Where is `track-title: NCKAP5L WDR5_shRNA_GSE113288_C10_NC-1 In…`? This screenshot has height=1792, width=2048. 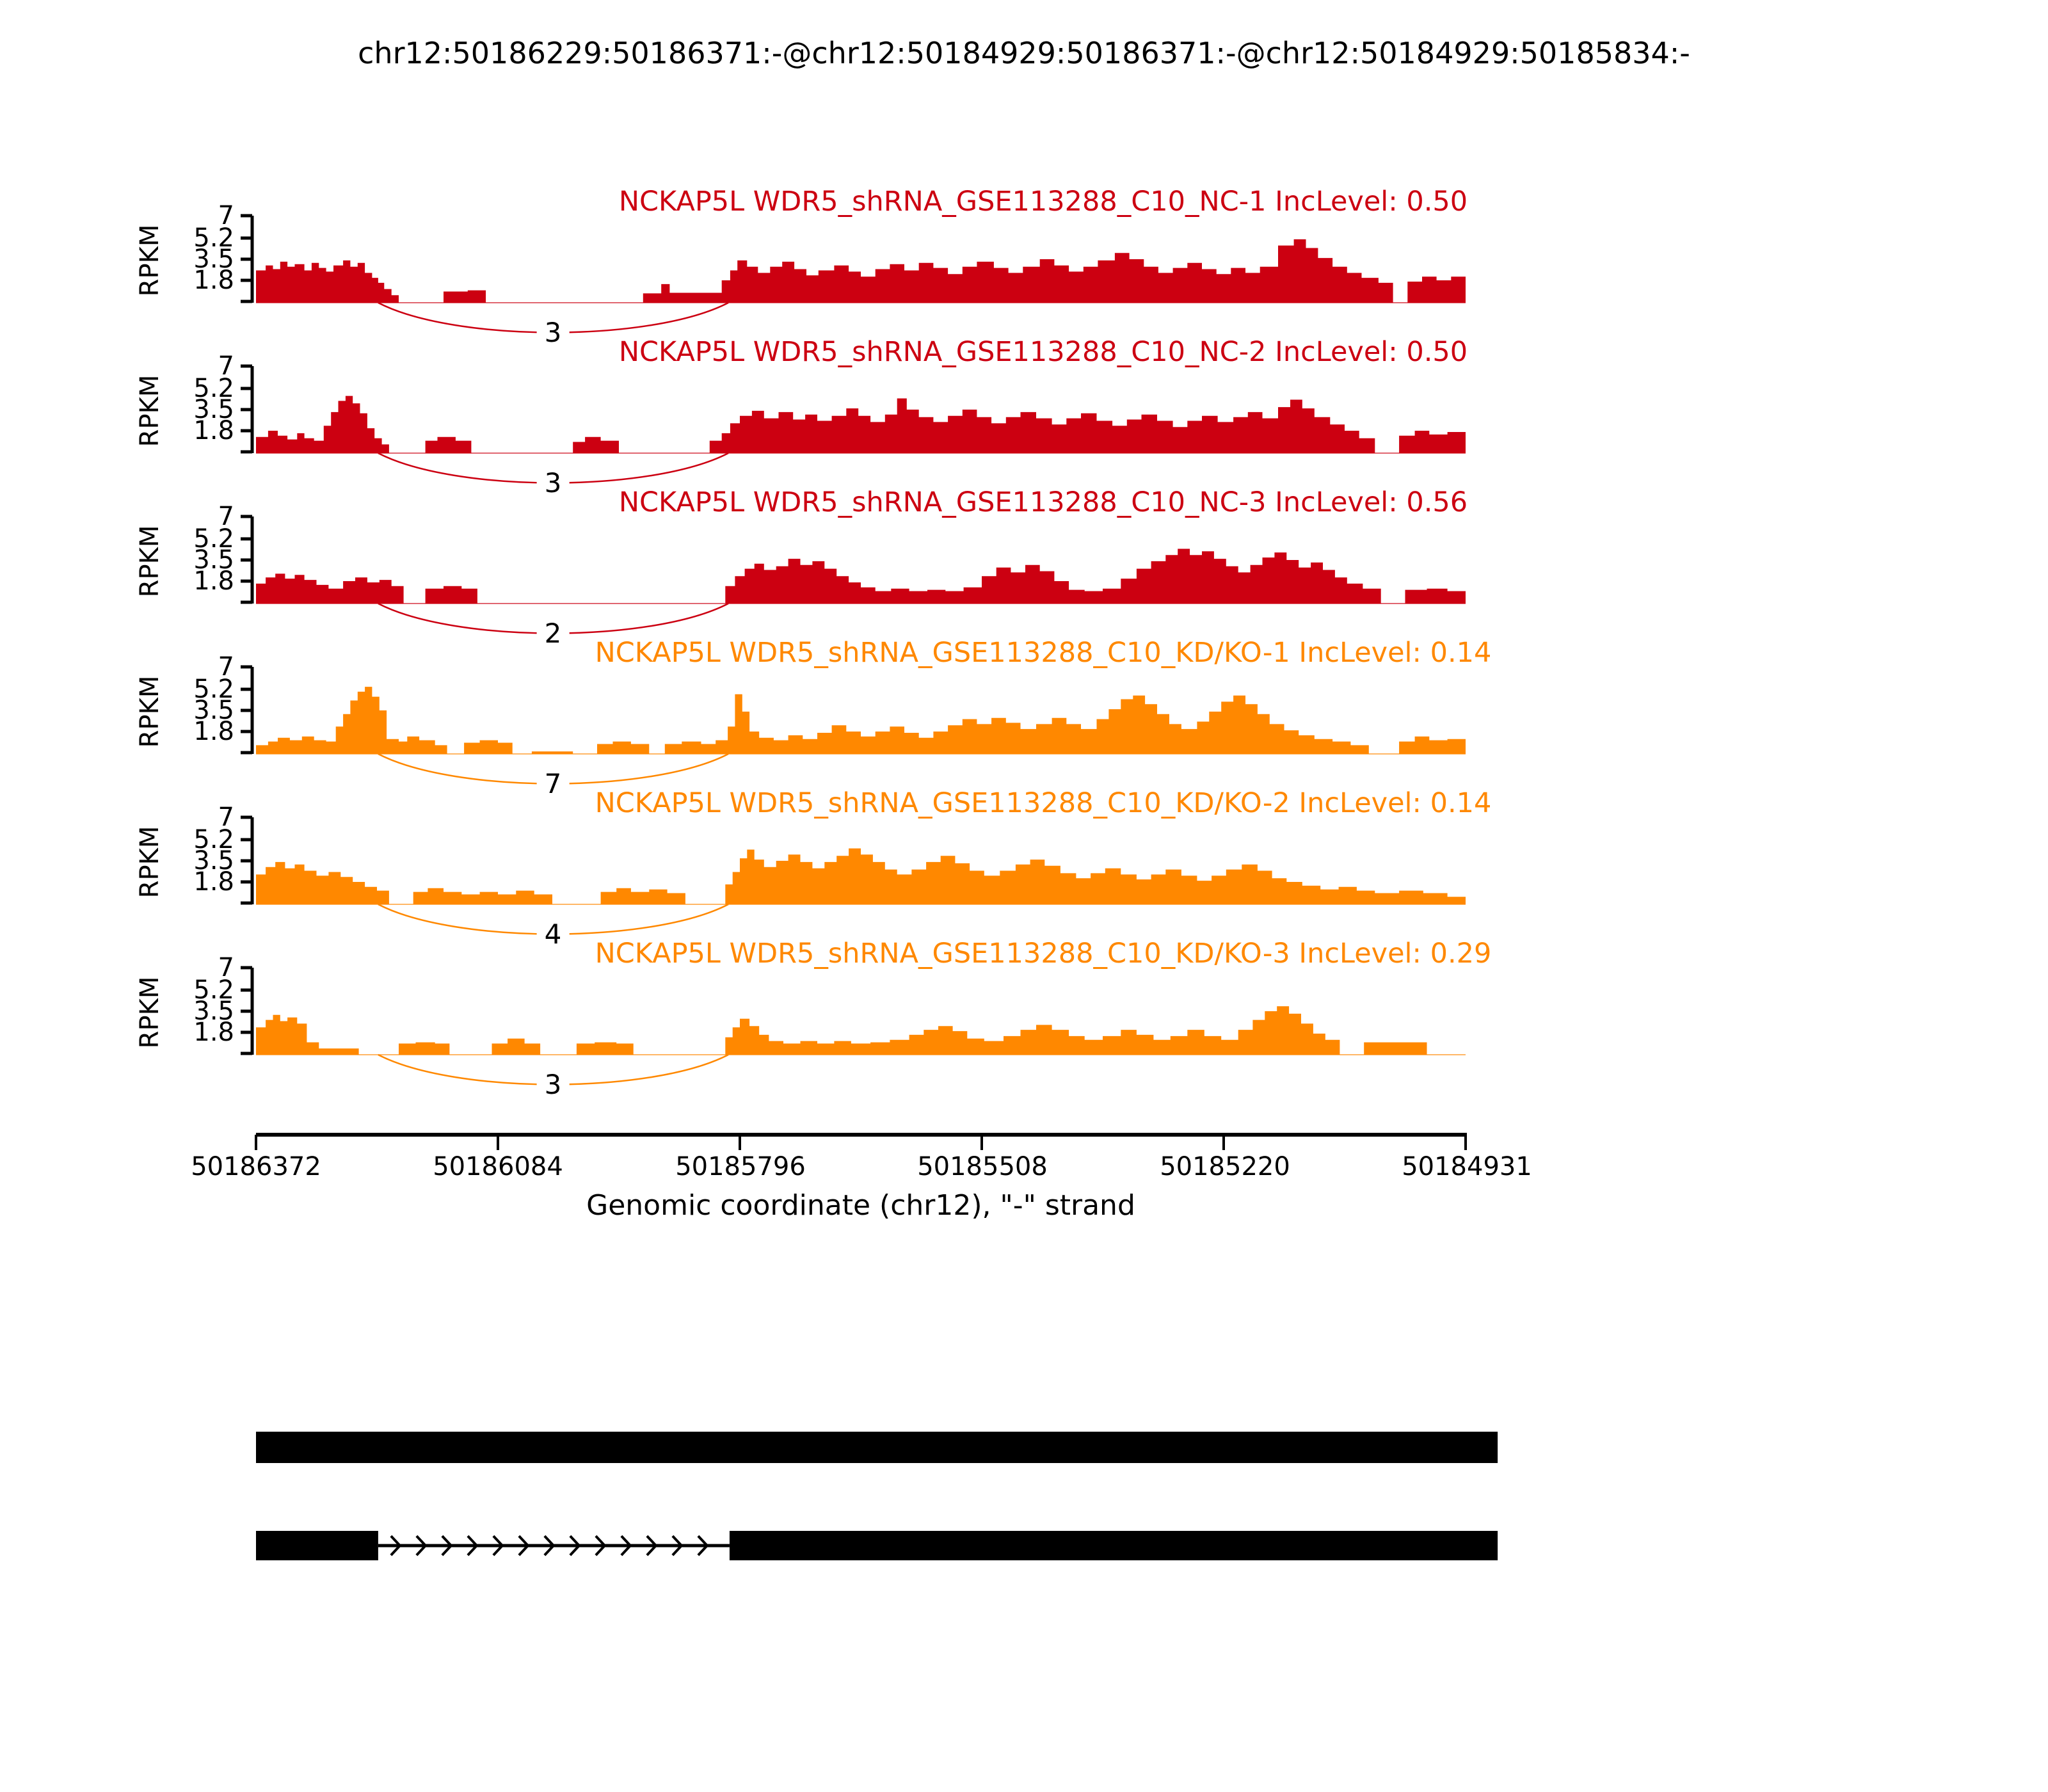
track-title: NCKAP5L WDR5_shRNA_GSE113288_C10_NC-1 In… is located at coordinates (1043, 202).